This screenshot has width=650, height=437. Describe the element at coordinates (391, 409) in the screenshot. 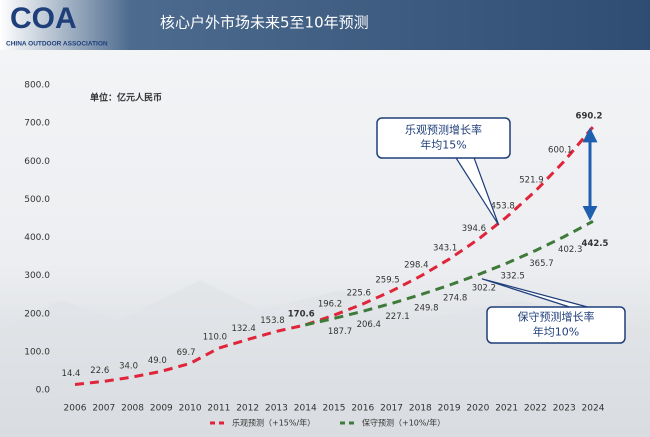

I see `x-tick-label: 2017` at that location.